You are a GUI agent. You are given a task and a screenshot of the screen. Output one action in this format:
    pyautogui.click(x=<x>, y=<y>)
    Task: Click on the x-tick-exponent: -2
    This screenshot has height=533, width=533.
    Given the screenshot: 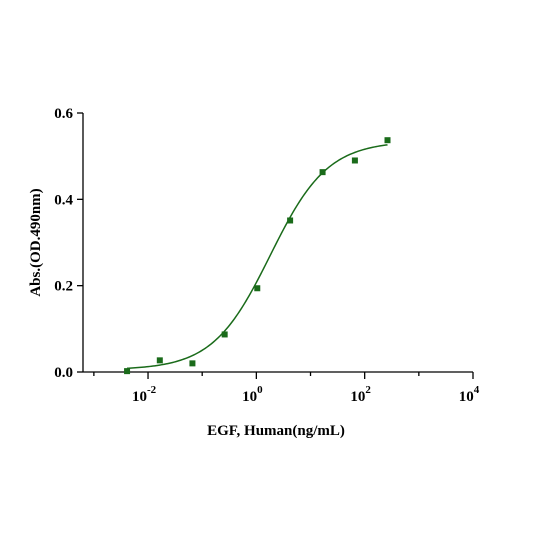 What is the action you would take?
    pyautogui.click(x=152, y=390)
    